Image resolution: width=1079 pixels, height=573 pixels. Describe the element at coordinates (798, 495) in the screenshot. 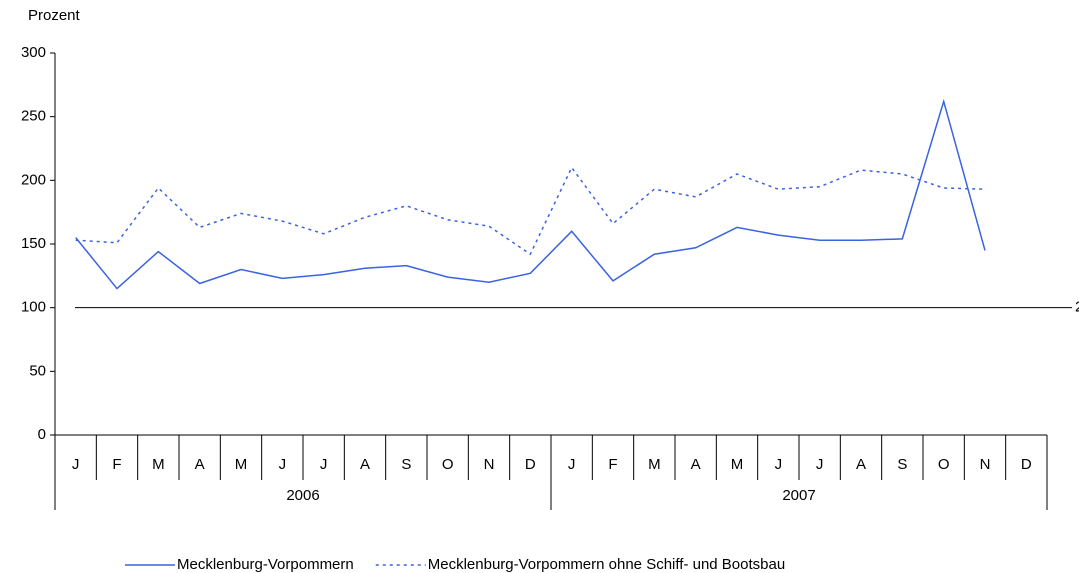

I see `group-label: 2007` at that location.